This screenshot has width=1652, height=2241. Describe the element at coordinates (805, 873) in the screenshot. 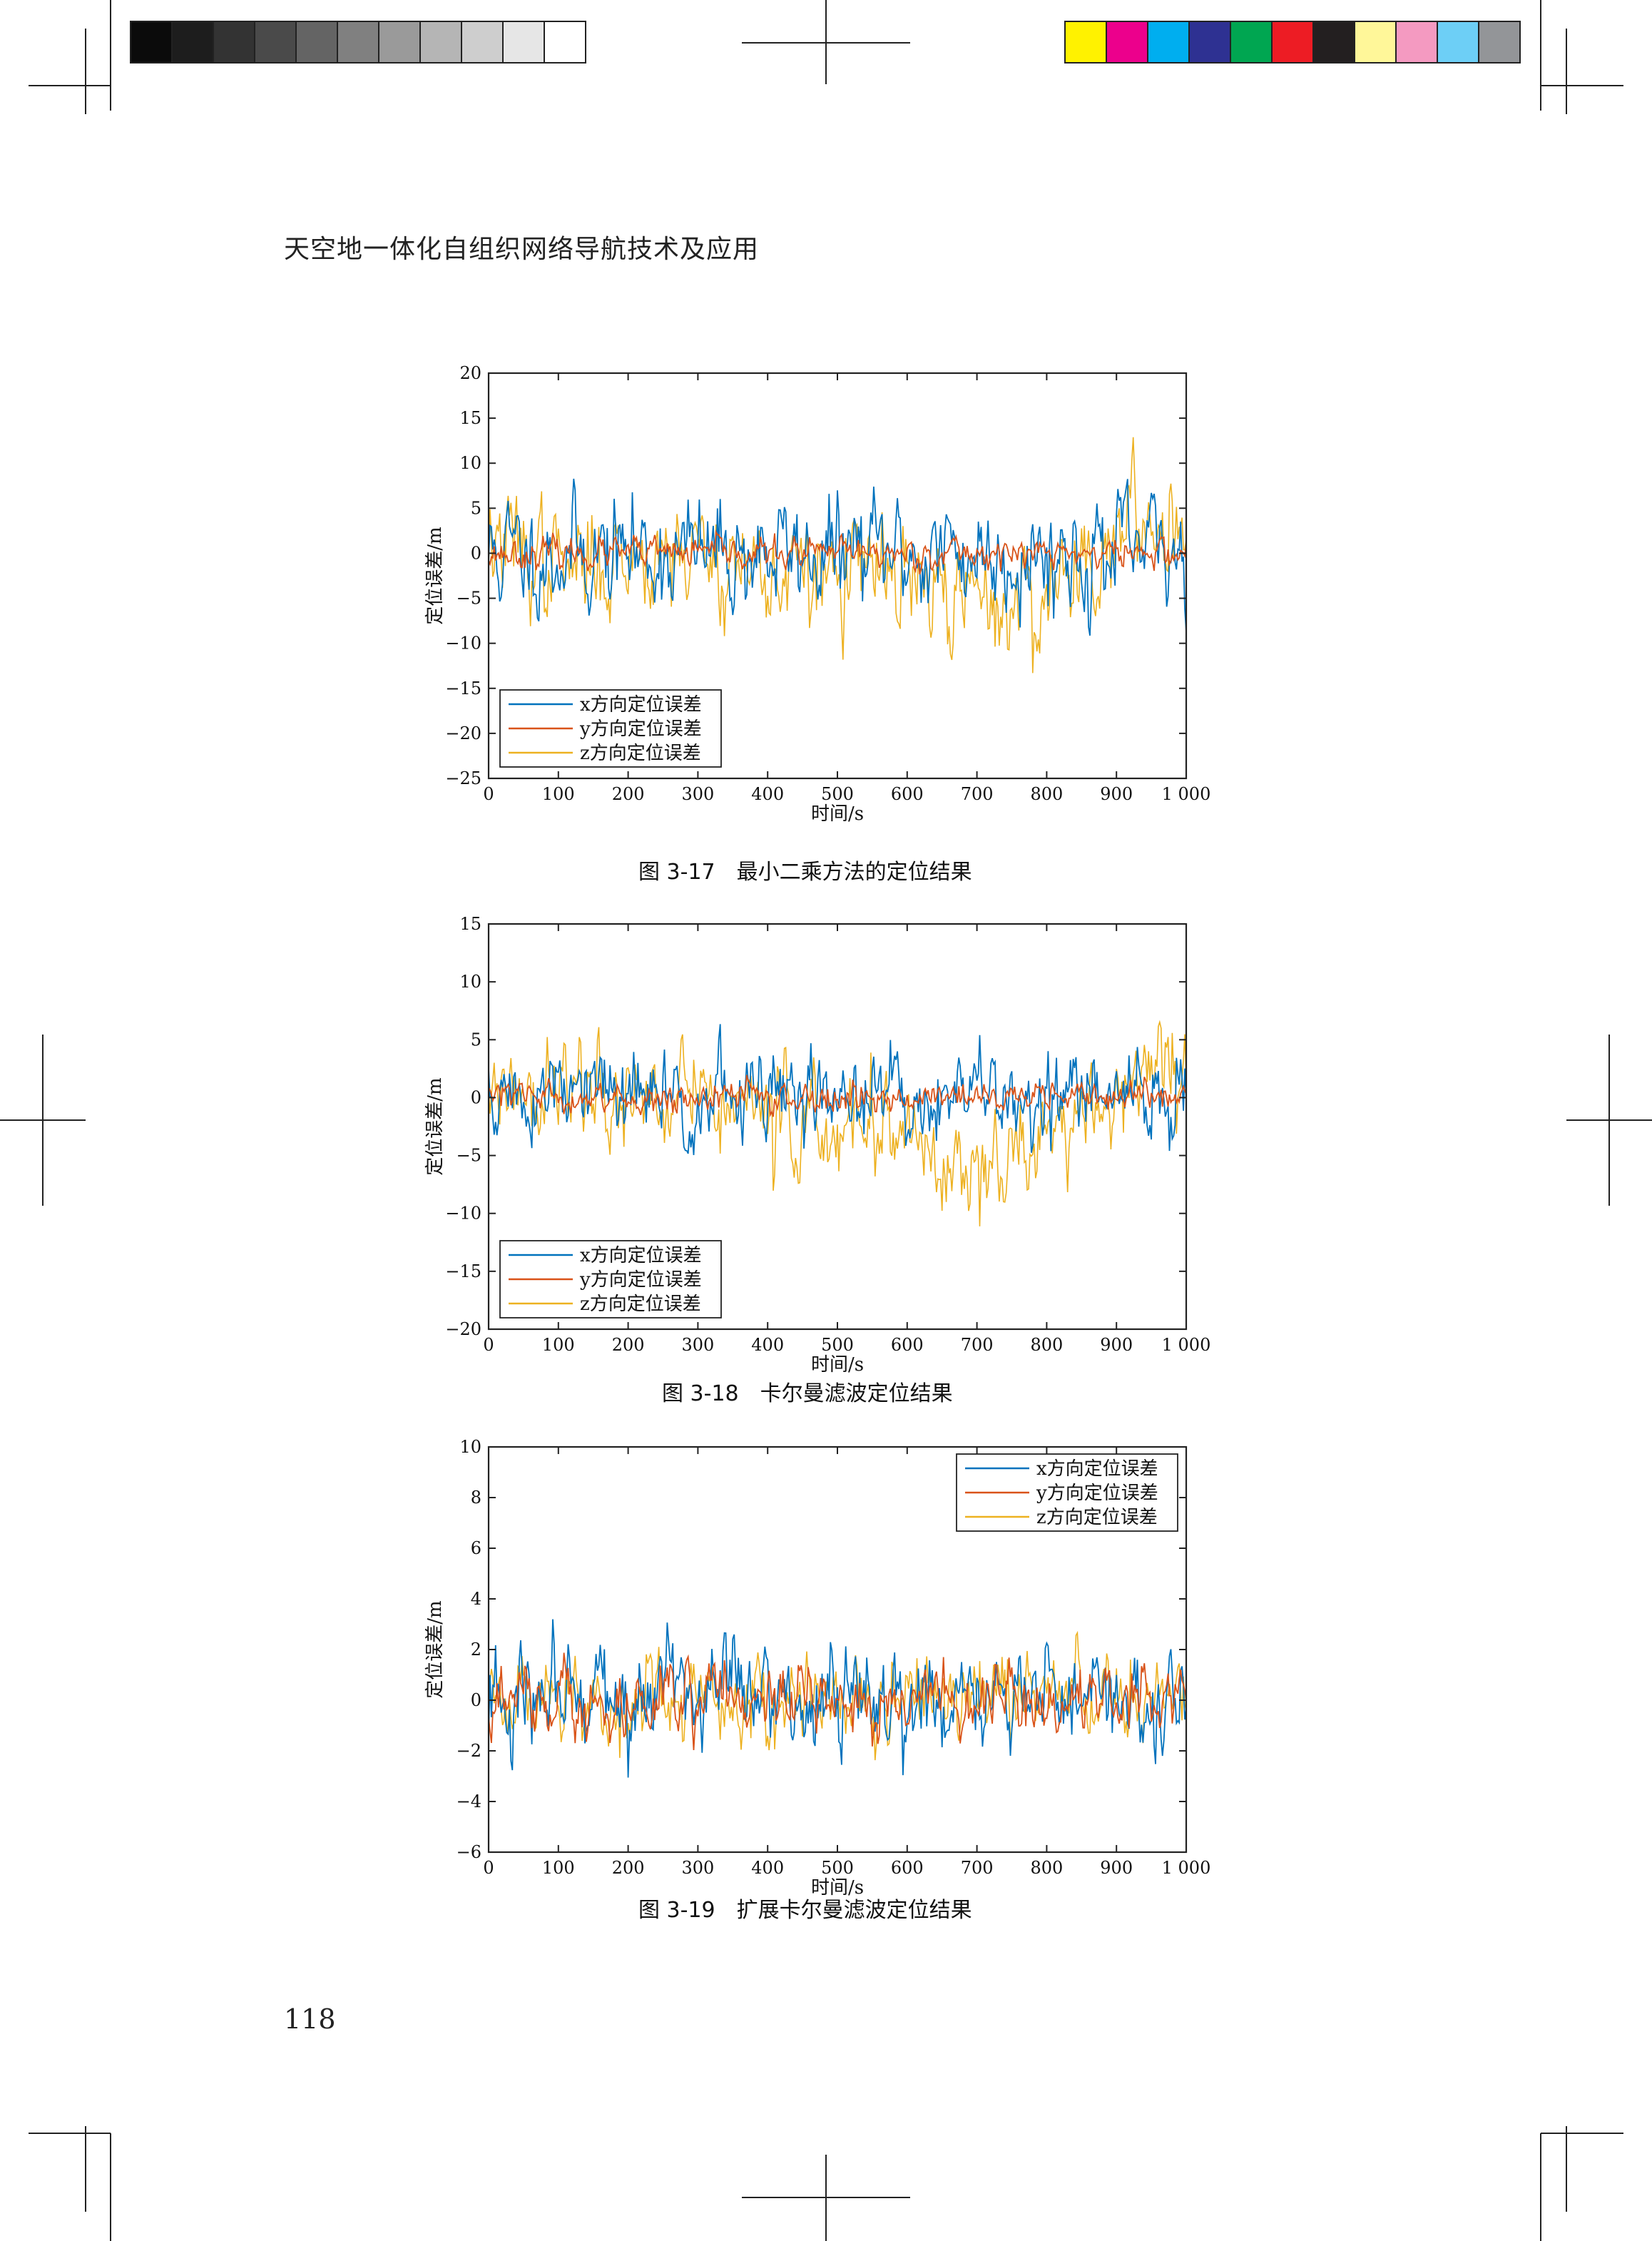

I see `figure-3-17-caption: 图 3-17 最小二乘方法的定位结果` at that location.